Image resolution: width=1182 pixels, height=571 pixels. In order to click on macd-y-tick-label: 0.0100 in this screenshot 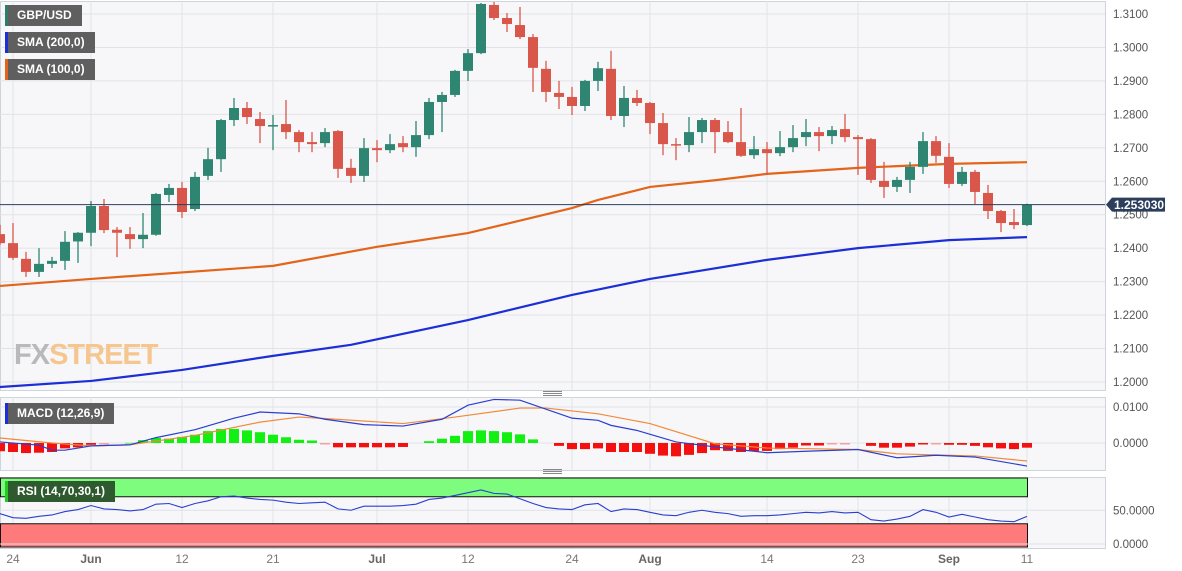, I will do `click(1130, 408)`.